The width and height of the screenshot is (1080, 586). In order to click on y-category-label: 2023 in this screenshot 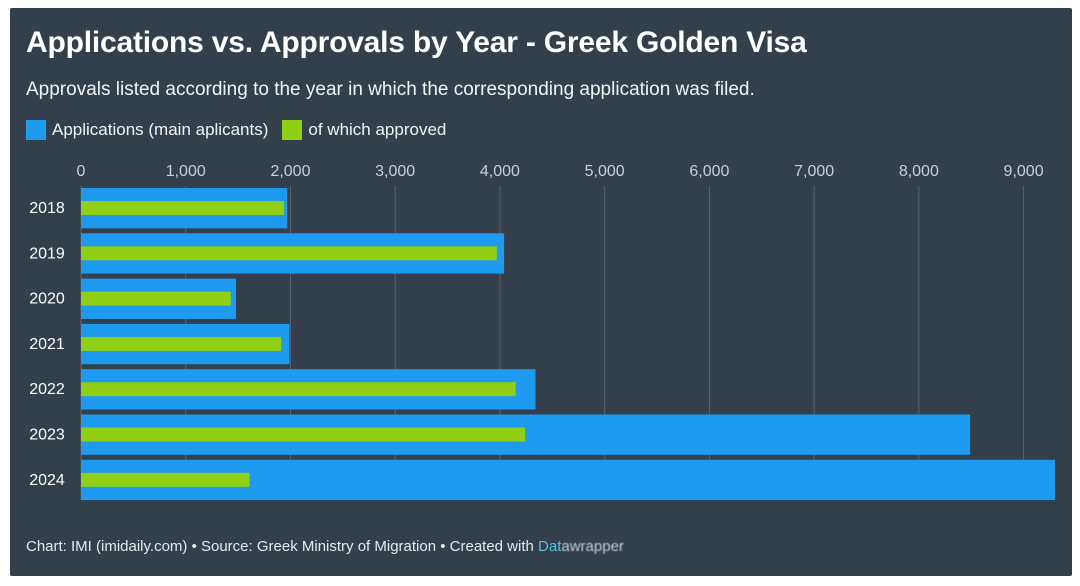, I will do `click(47, 435)`.